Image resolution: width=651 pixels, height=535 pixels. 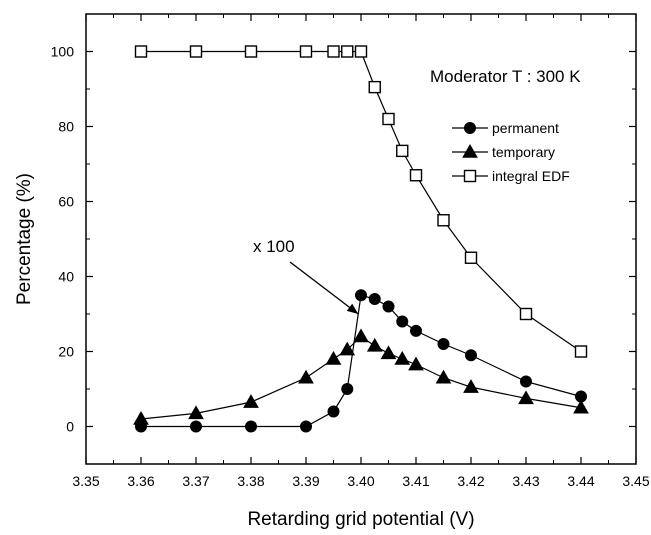 I want to click on y-tick-label: 20, so click(x=66, y=352).